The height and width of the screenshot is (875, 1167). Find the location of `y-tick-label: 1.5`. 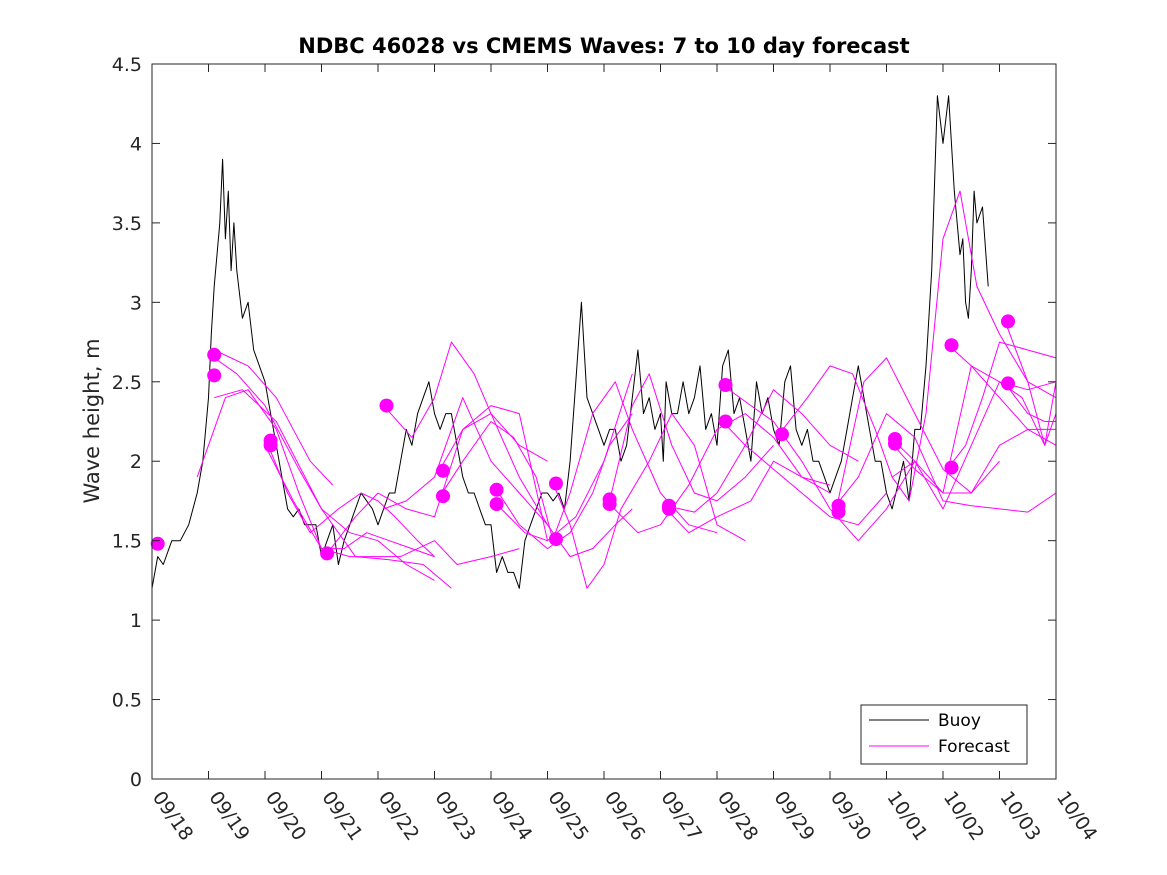

y-tick-label: 1.5 is located at coordinates (127, 542).